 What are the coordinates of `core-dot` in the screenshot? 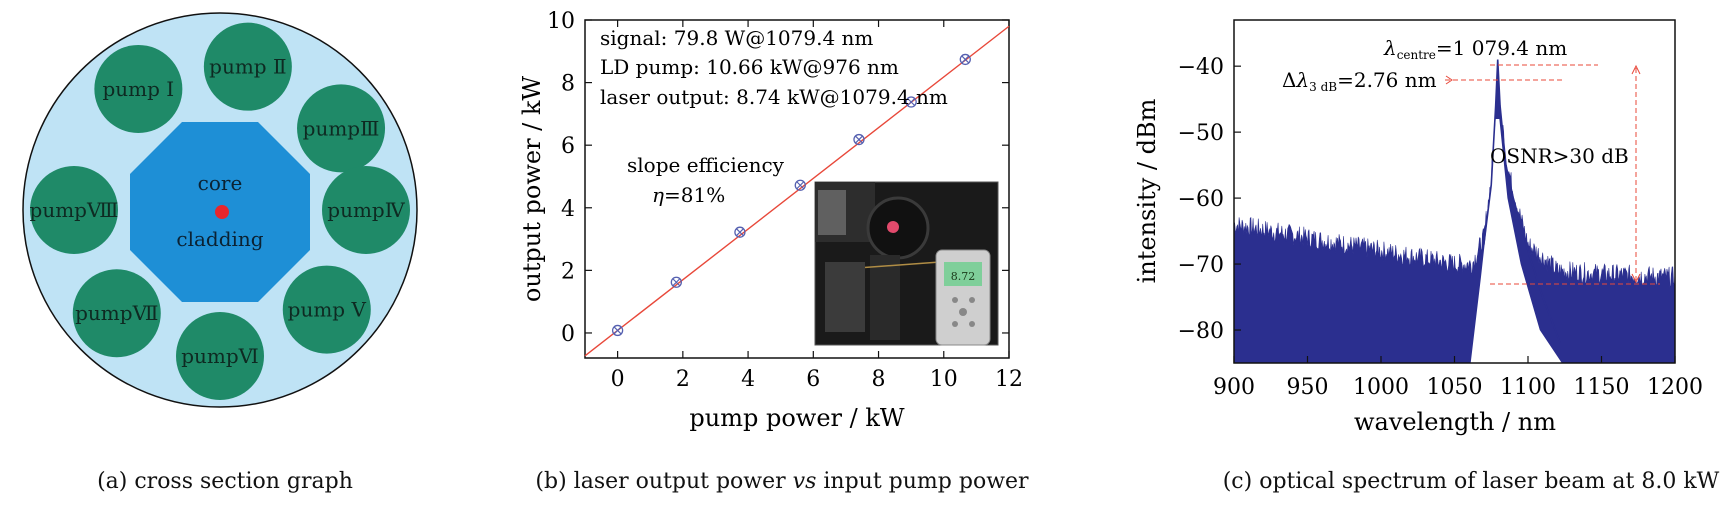 It's located at (222, 212).